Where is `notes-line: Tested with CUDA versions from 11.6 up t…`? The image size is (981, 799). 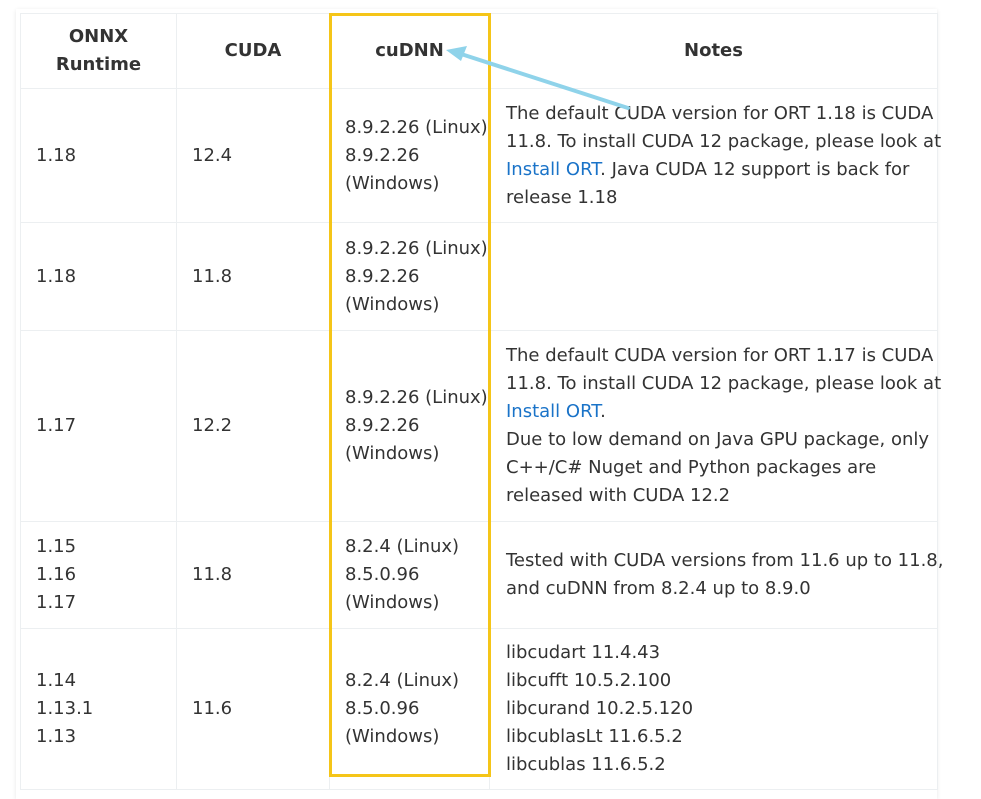
notes-line: Tested with CUDA versions from 11.6 up t… is located at coordinates (724, 561).